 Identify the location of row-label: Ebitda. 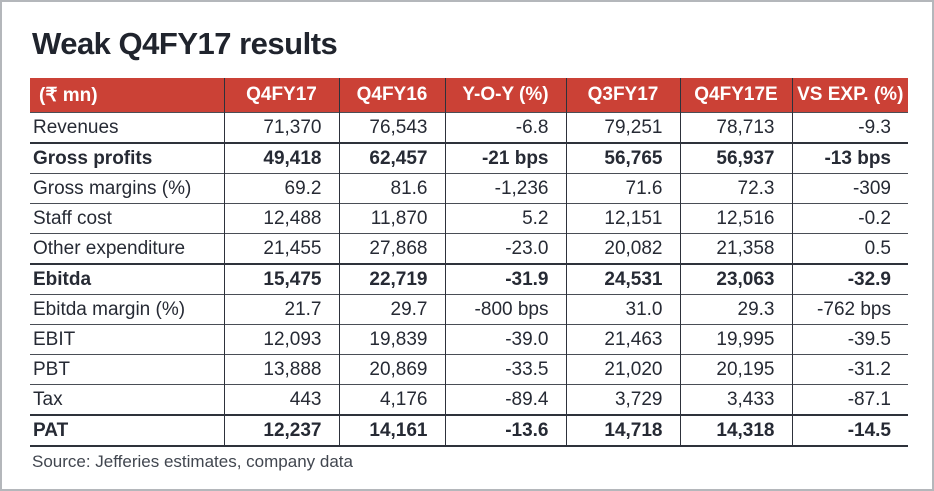
(127, 279).